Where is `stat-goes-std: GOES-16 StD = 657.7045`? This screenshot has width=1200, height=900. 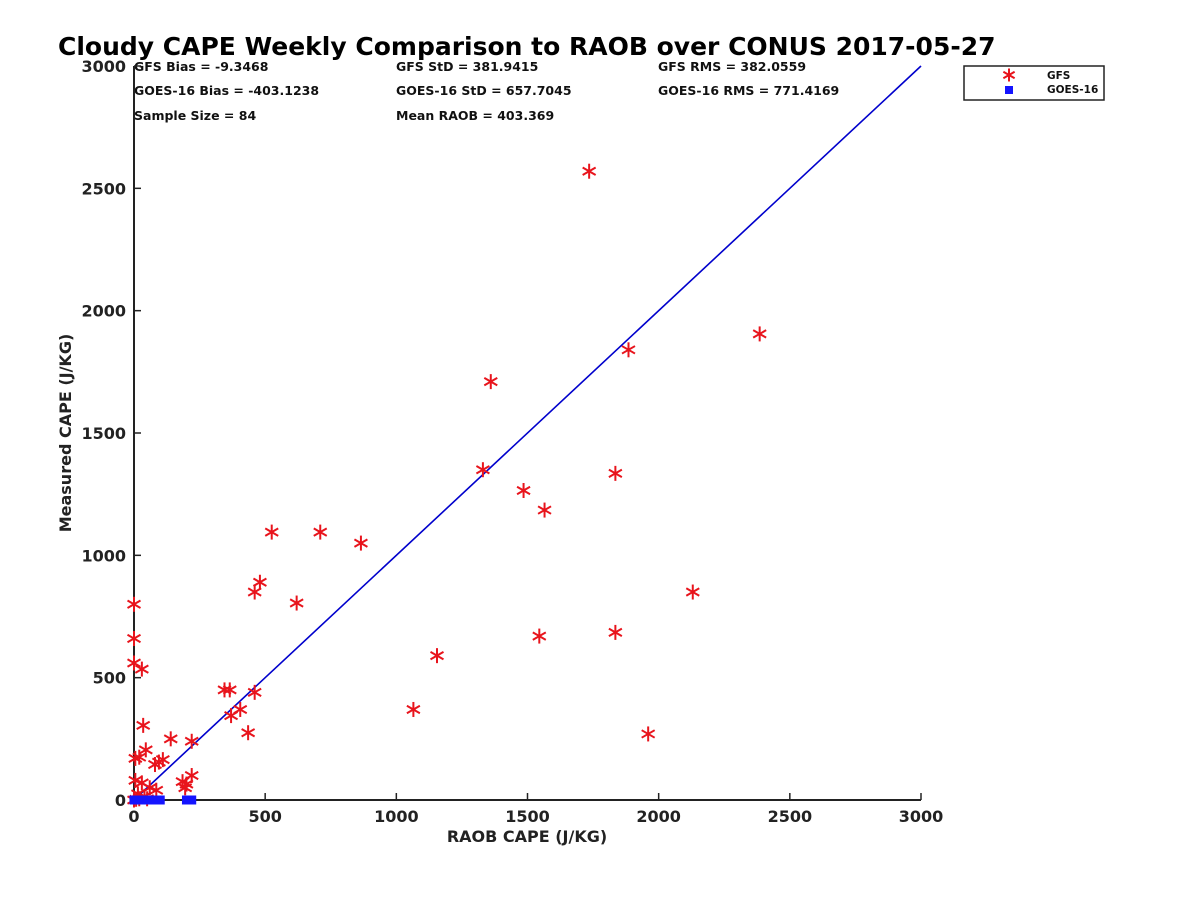 stat-goes-std: GOES-16 StD = 657.7045 is located at coordinates (484, 90).